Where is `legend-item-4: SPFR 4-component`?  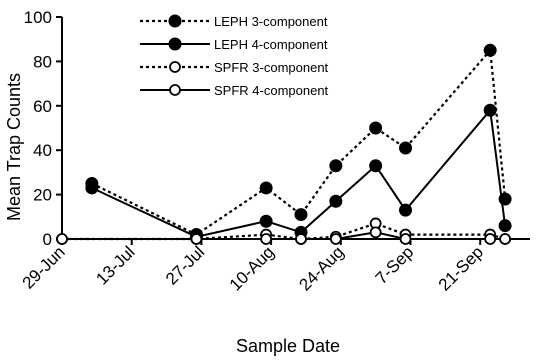
legend-item-4: SPFR 4-component is located at coordinates (234, 90).